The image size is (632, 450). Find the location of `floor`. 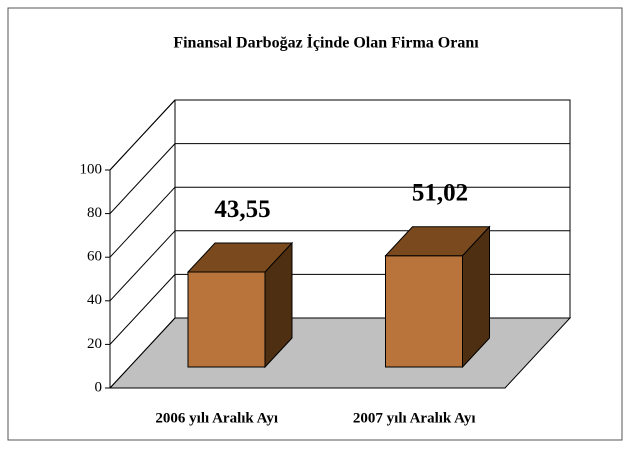

floor is located at coordinates (340, 353).